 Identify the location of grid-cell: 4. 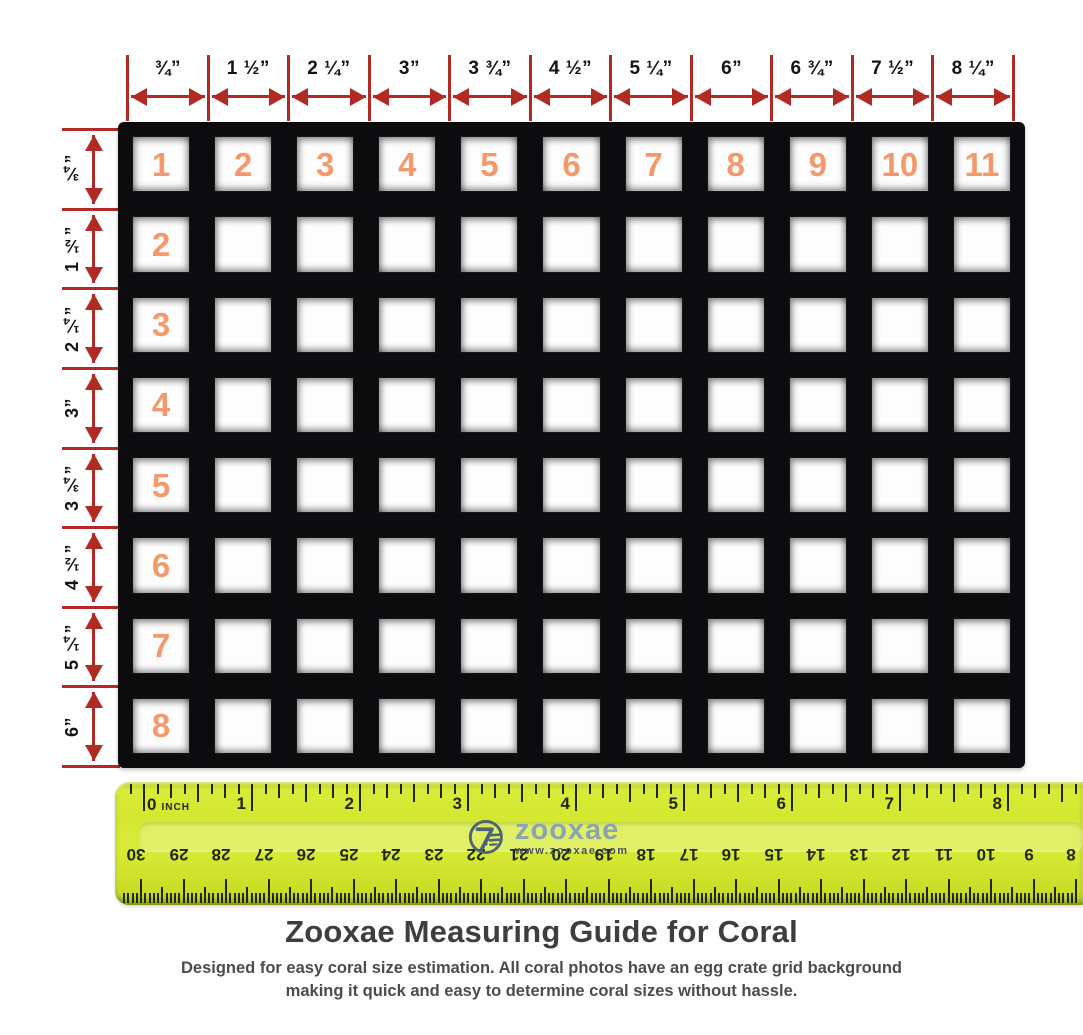
(407, 164).